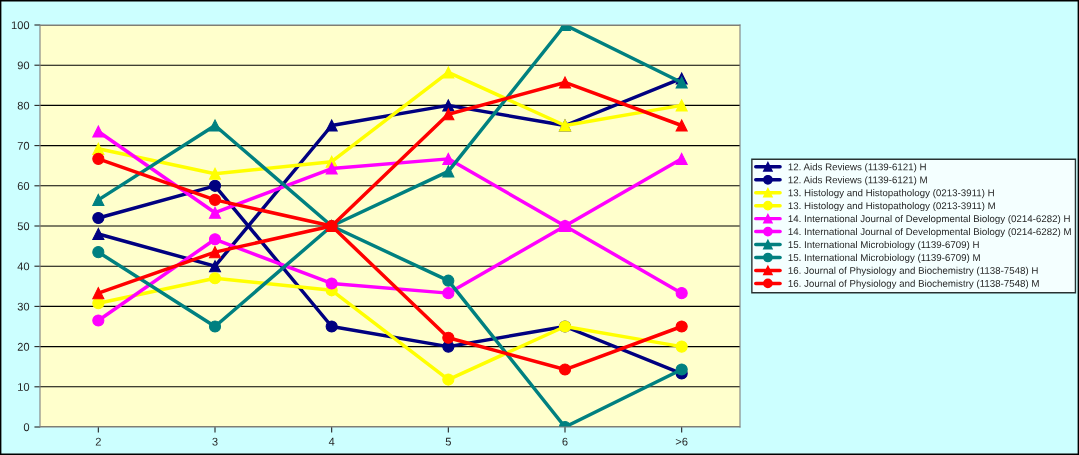 This screenshot has width=1079, height=455. I want to click on x-tick-label: 2, so click(98, 441).